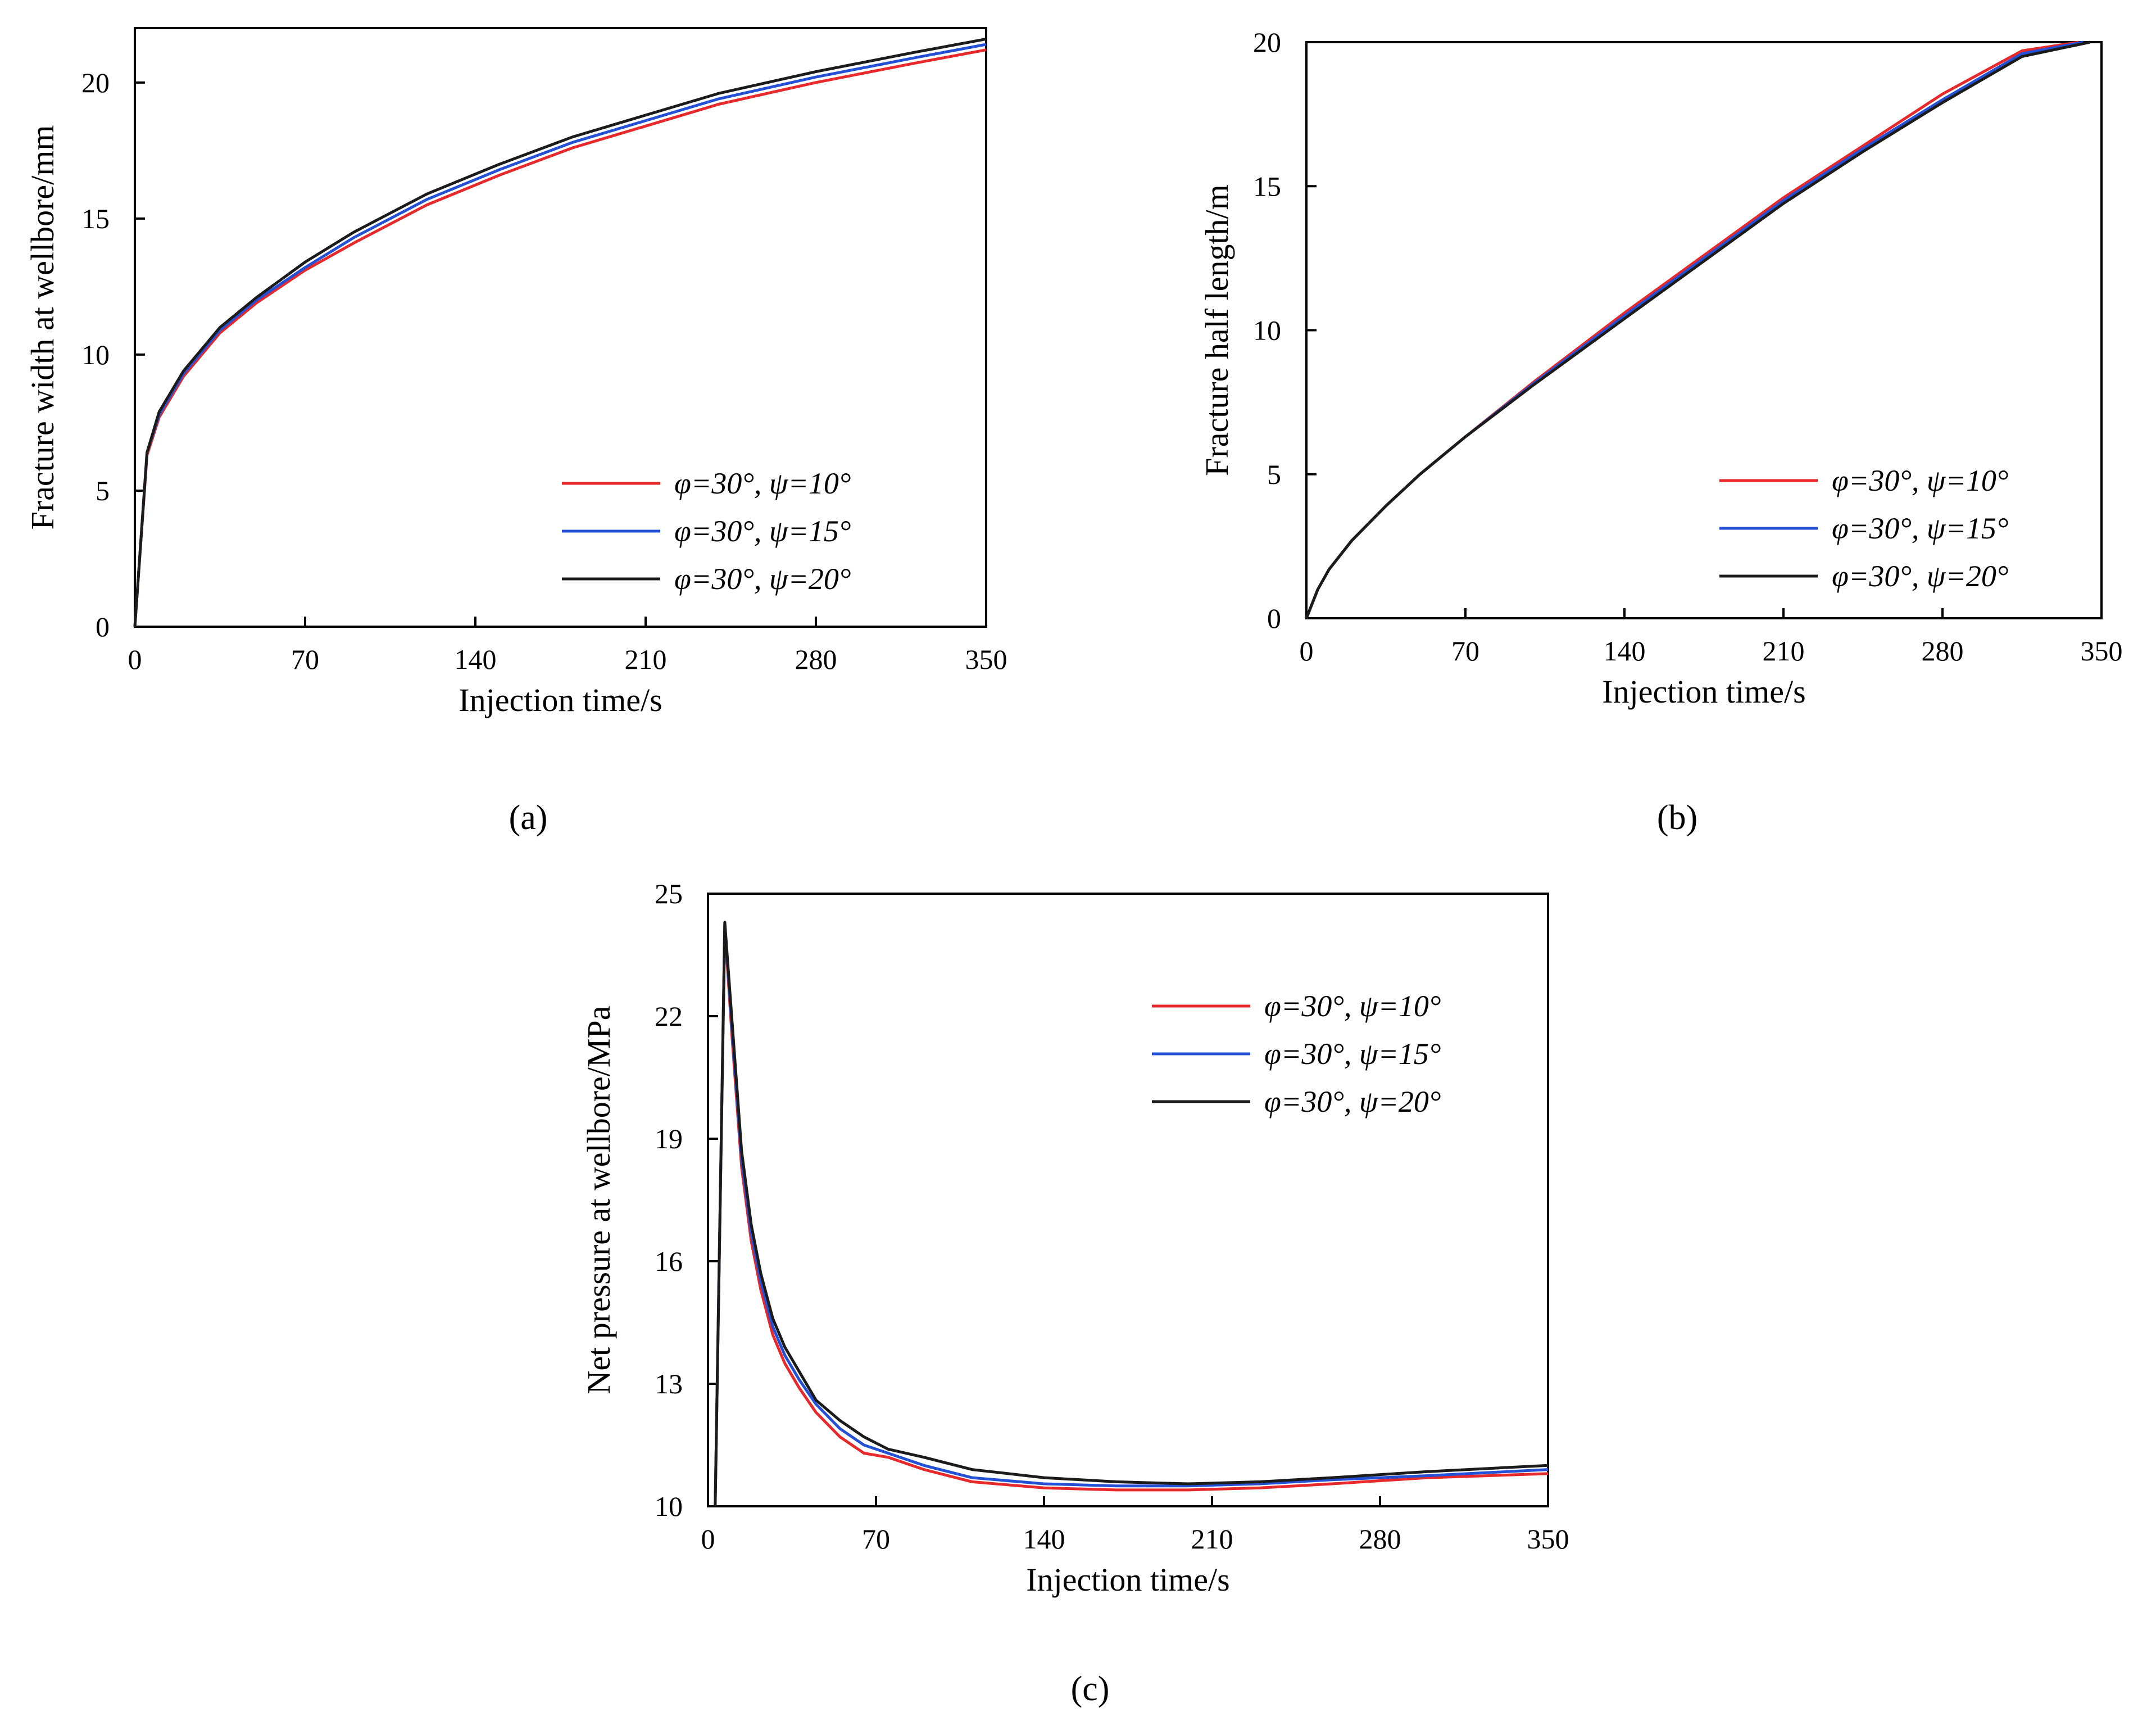 The image size is (2156, 1721). I want to click on y-tick-label: 19, so click(669, 1138).